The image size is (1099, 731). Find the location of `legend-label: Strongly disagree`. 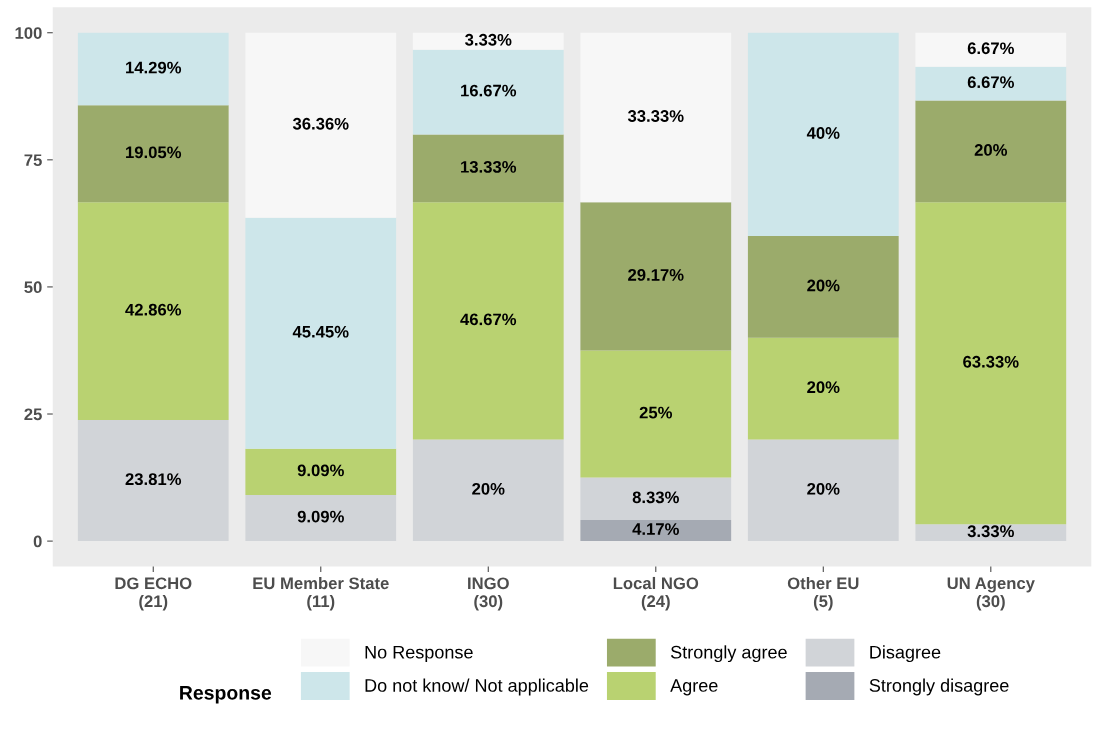

legend-label: Strongly disagree is located at coordinates (939, 687).